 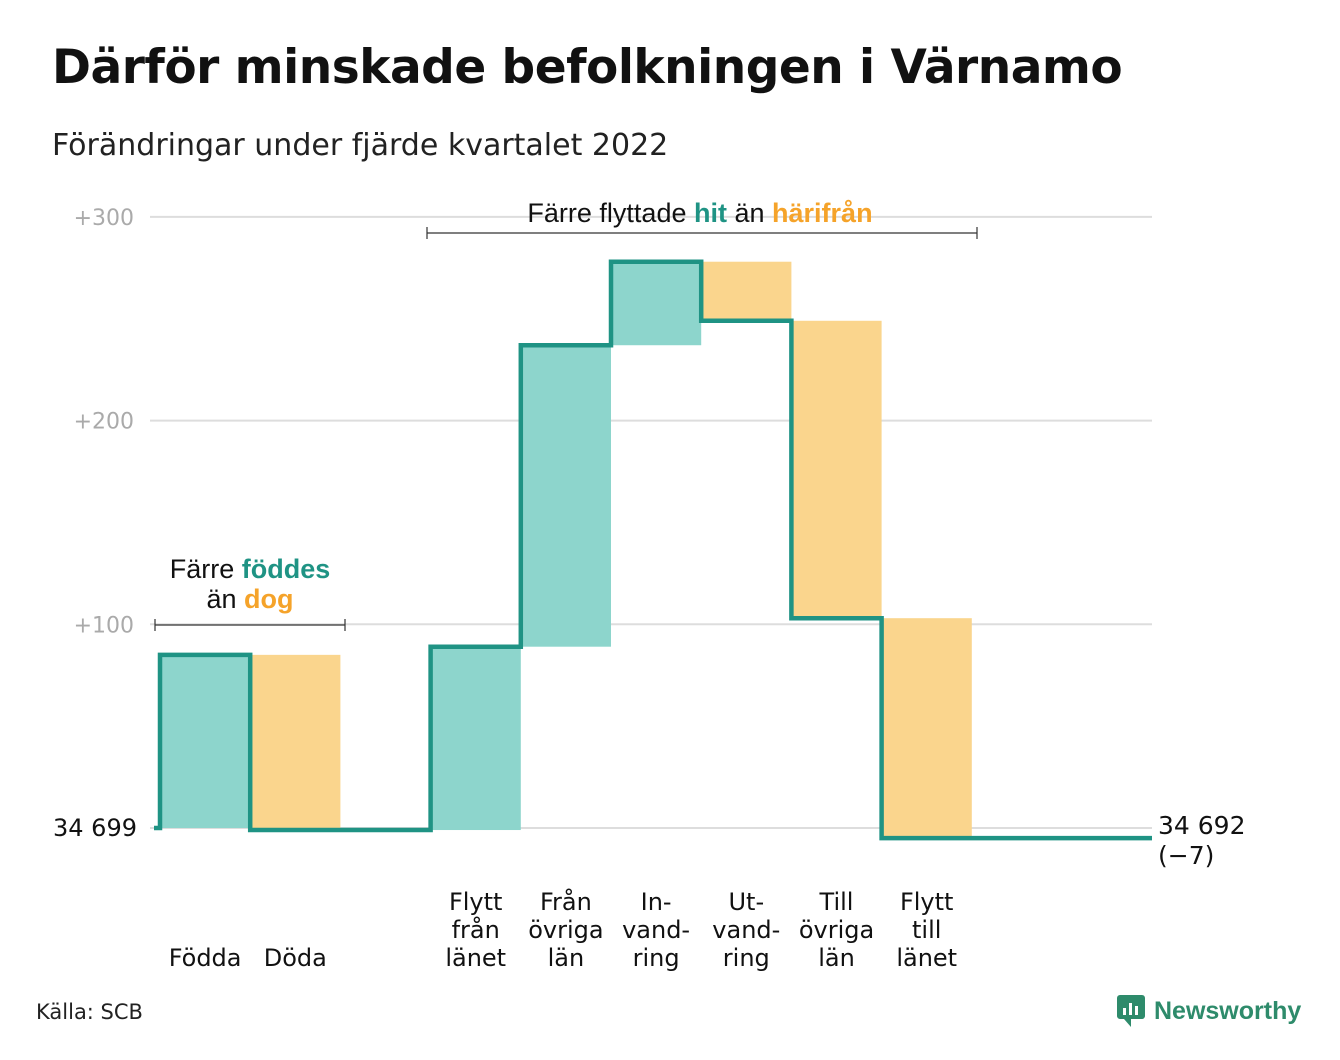 What do you see at coordinates (710, 213) in the screenshot?
I see `annotation-segment: hit` at bounding box center [710, 213].